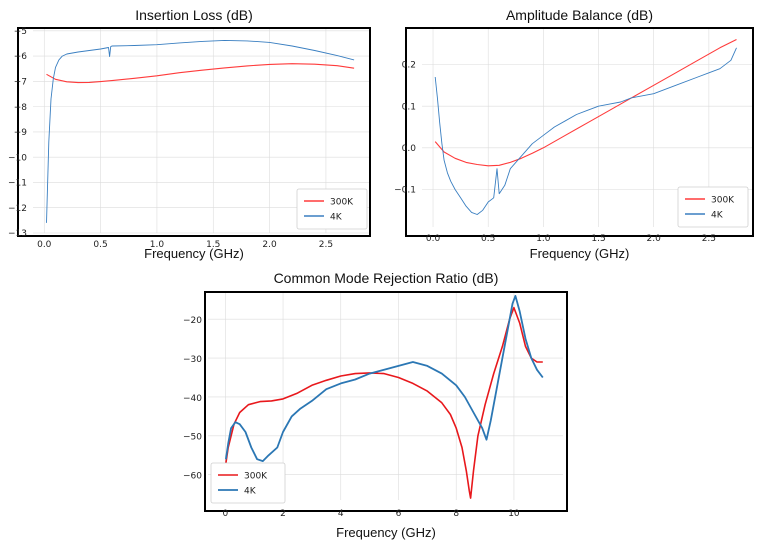 The height and width of the screenshot is (552, 768). I want to click on amplitude-balance-x-tick-label: 1.0, so click(543, 239).